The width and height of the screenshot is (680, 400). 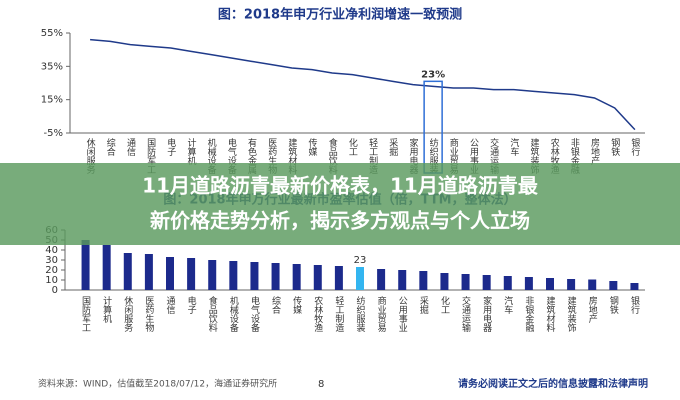 I want to click on y-tick-label: 55%, so click(x=52, y=33).